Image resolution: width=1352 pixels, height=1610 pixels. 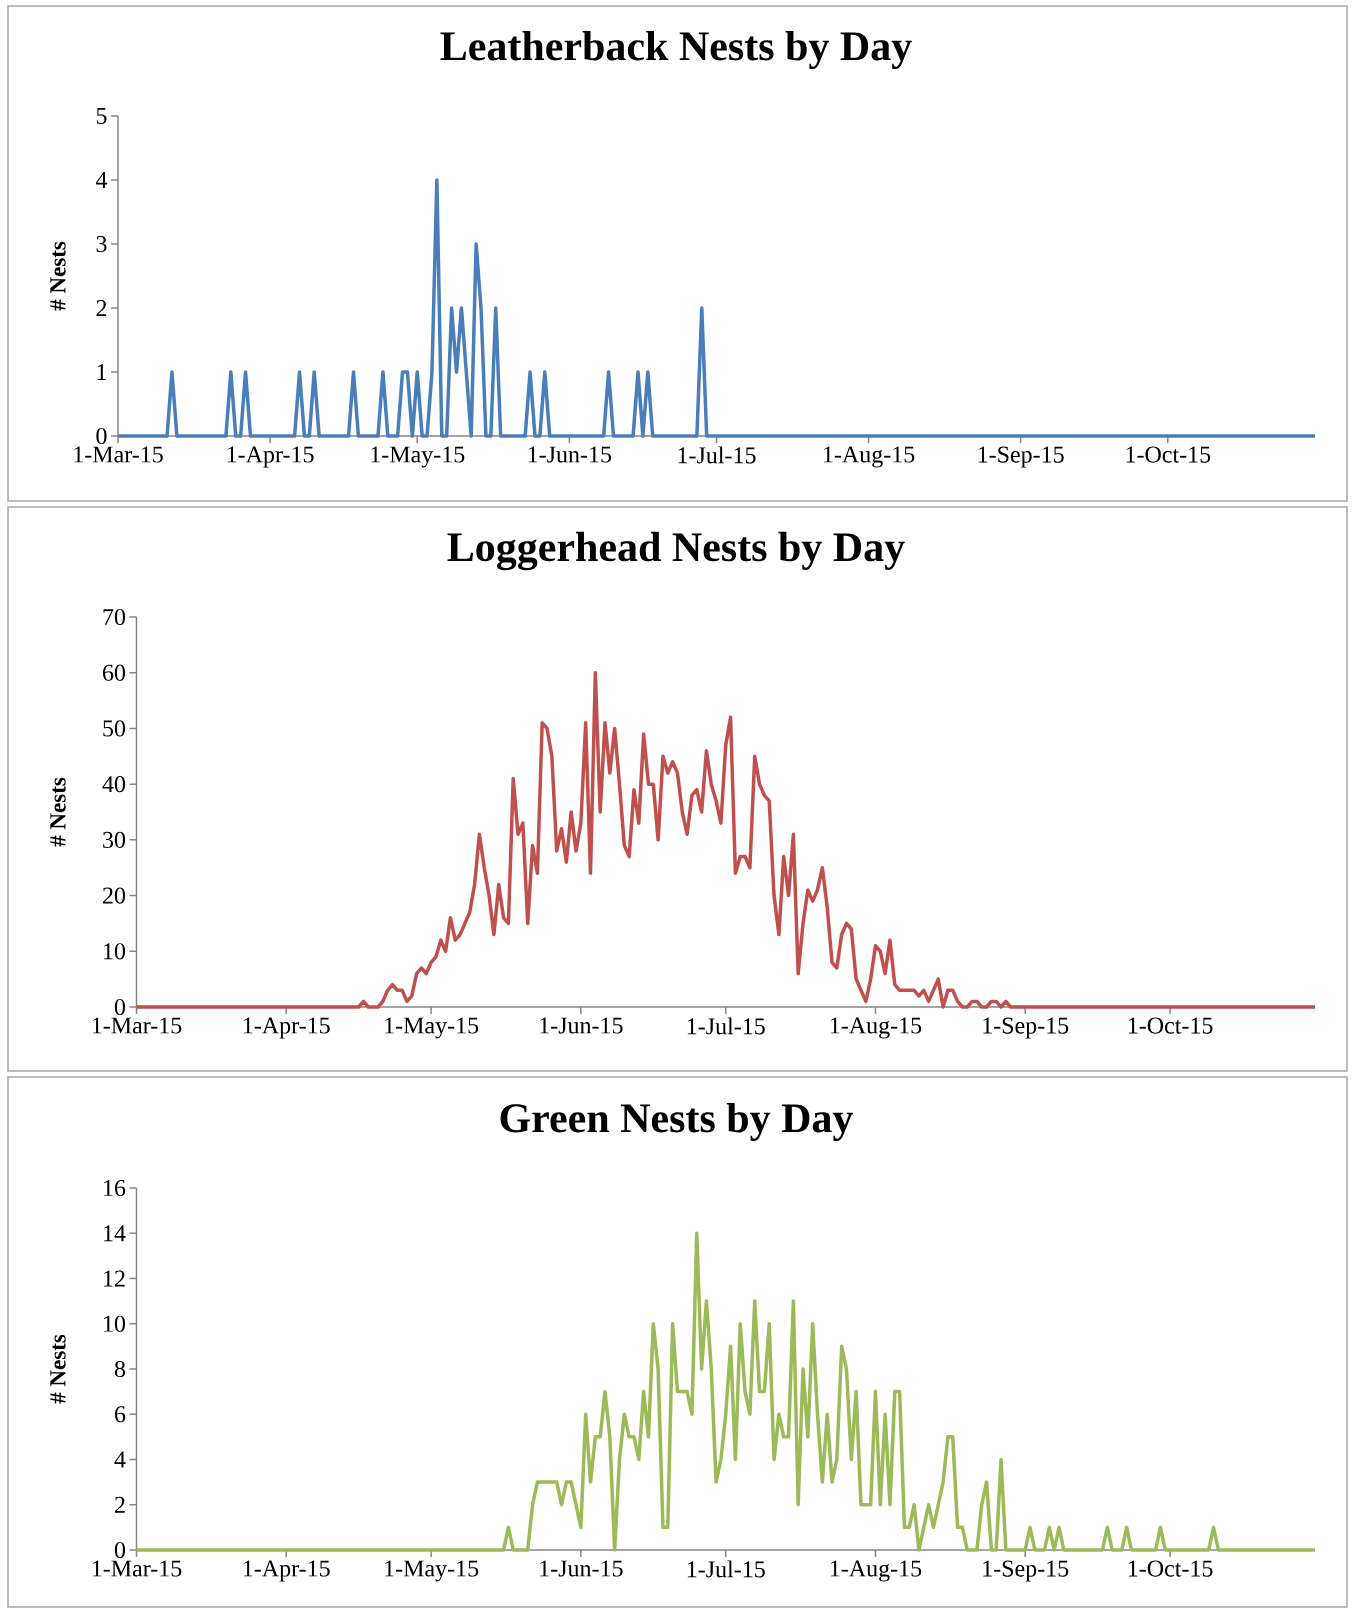 I want to click on y-tick-label: 14, so click(x=115, y=1233).